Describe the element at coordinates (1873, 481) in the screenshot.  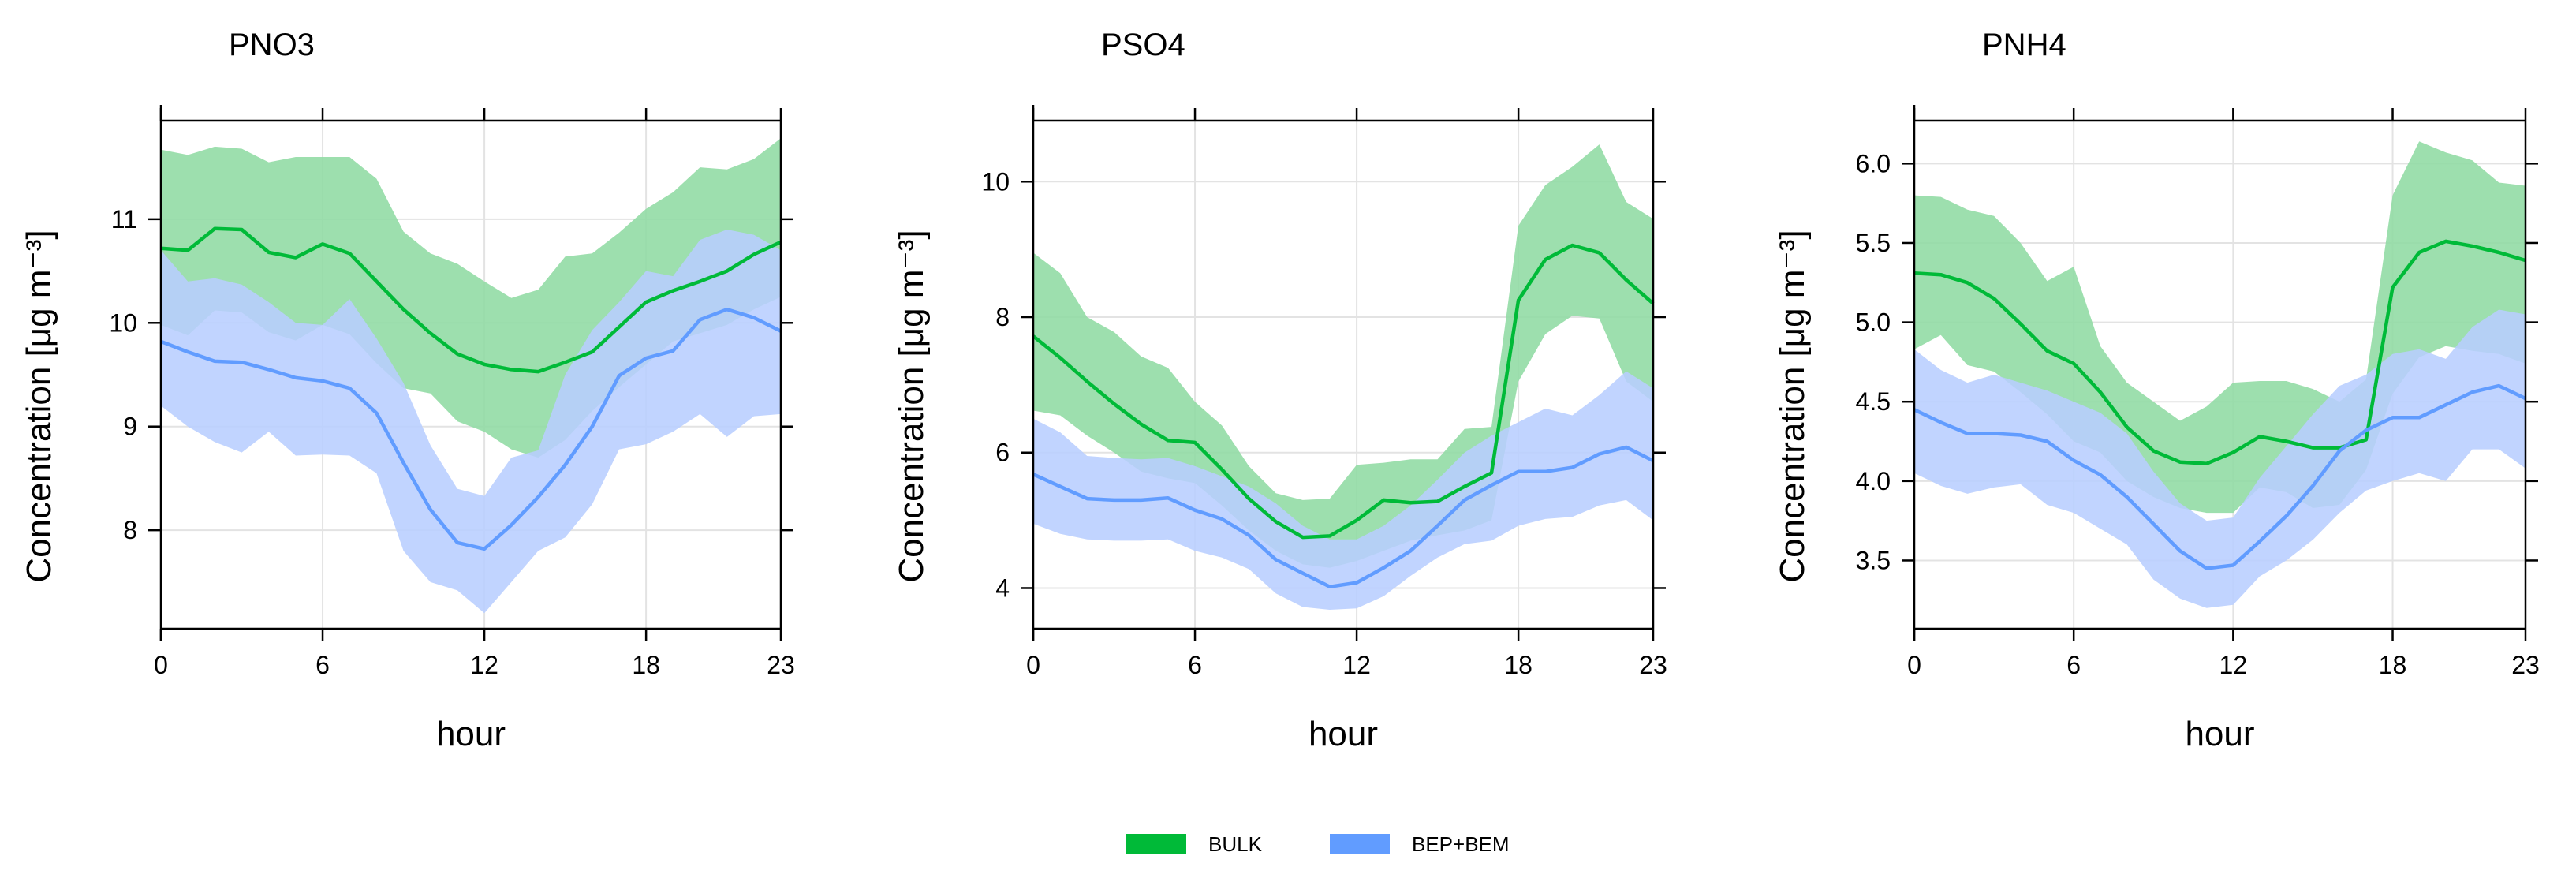
I see `y-tick-label: 4.0` at that location.